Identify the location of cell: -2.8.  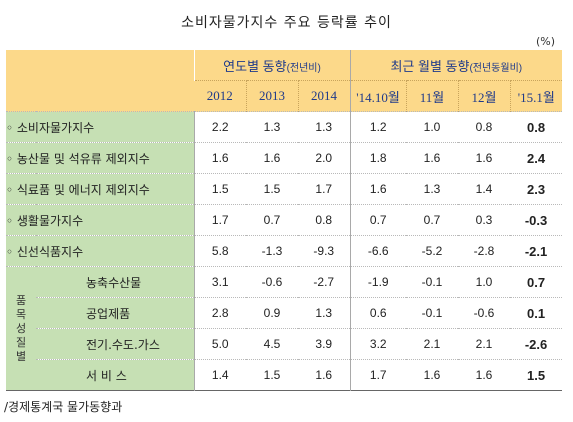
(484, 251).